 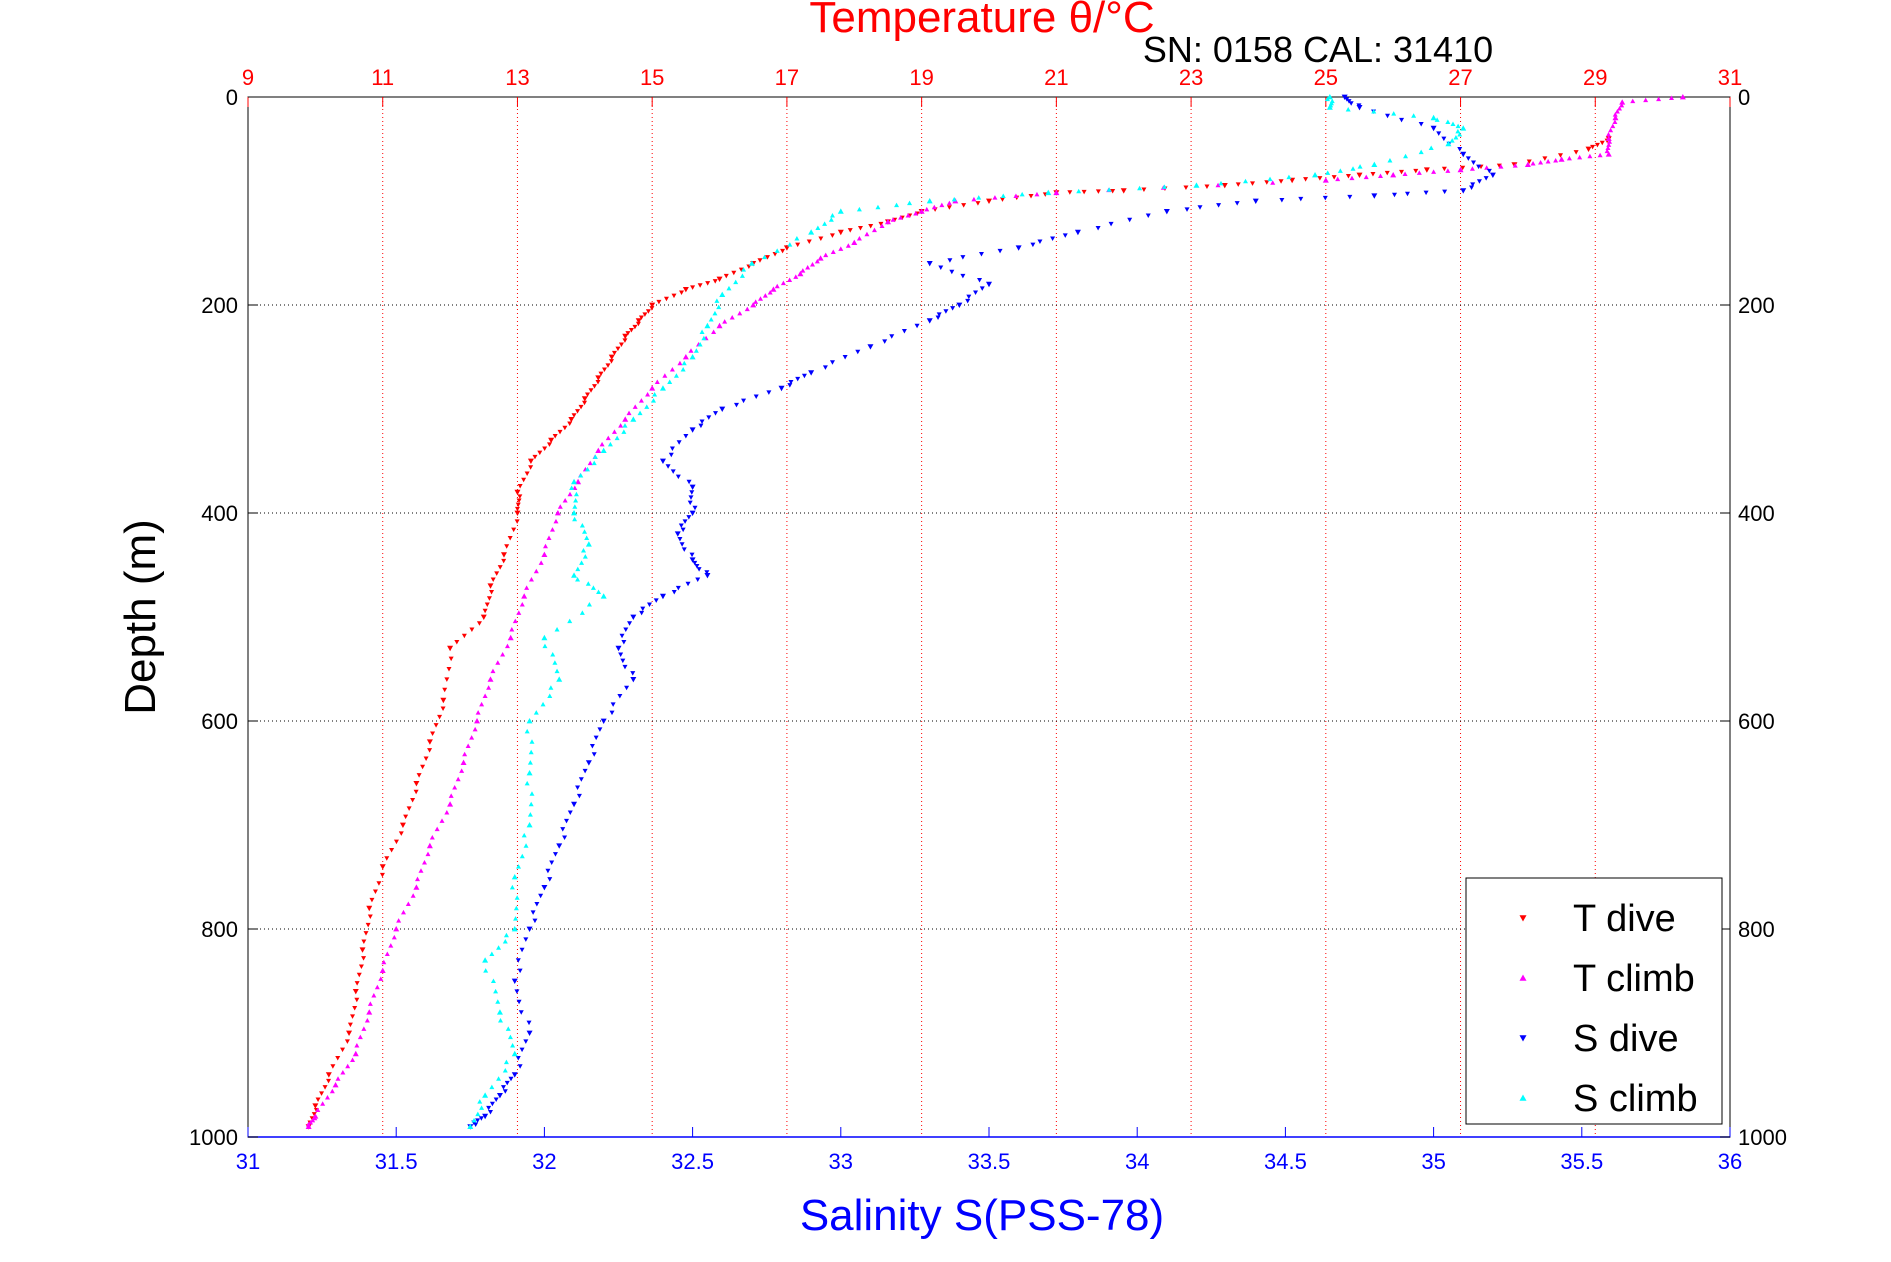 I want to click on temperature-tick-label: 11, so click(x=382, y=77).